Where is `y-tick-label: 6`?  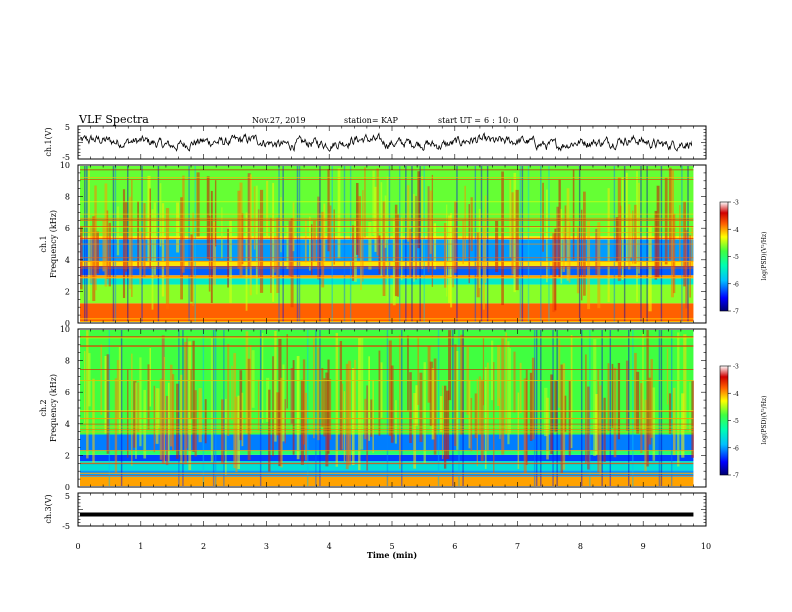 y-tick-label: 6 is located at coordinates (67, 392).